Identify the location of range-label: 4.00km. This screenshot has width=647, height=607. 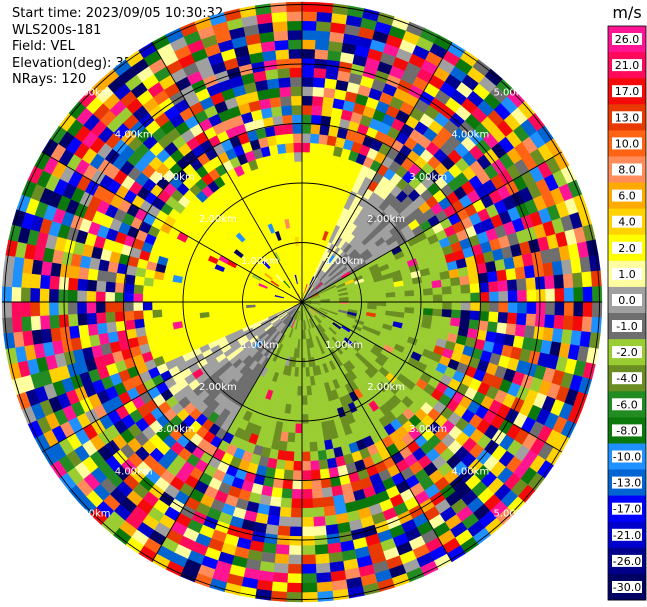
(134, 471).